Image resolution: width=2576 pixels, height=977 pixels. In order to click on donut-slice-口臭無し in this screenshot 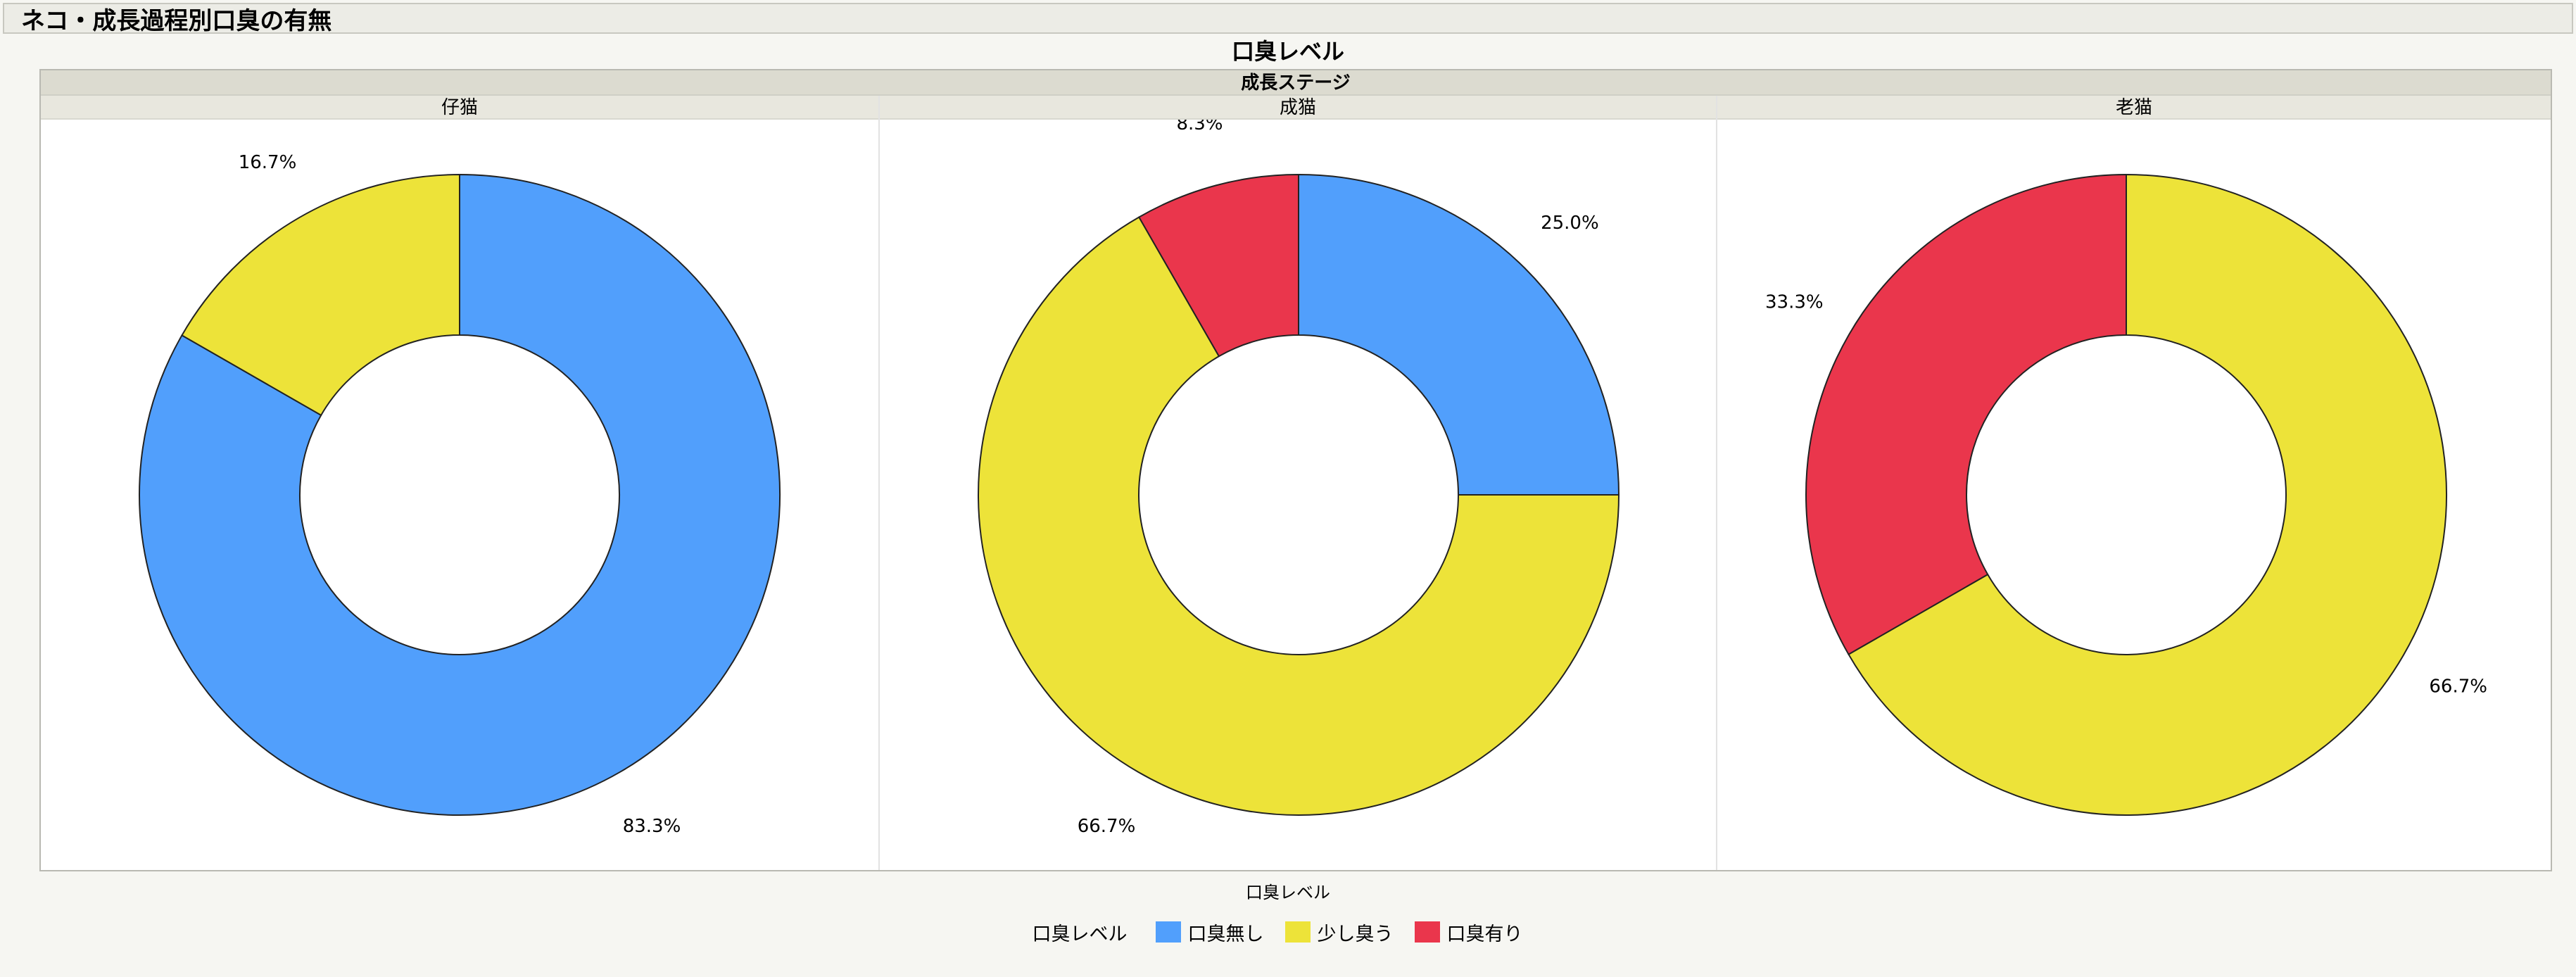, I will do `click(1459, 334)`.